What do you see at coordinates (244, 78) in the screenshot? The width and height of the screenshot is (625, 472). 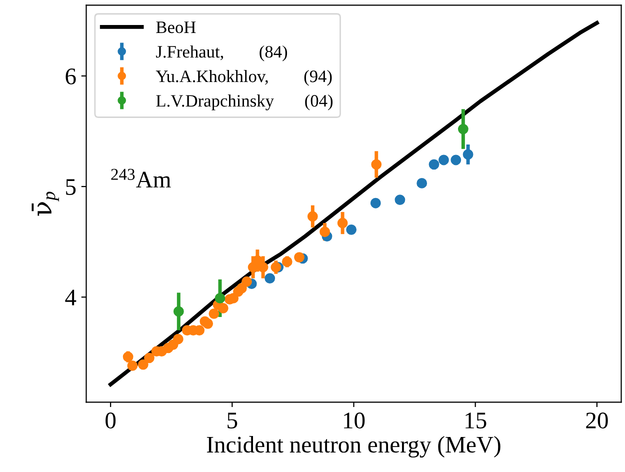 I see `legend-label: Yu.A.Khokhlov, (94)` at bounding box center [244, 78].